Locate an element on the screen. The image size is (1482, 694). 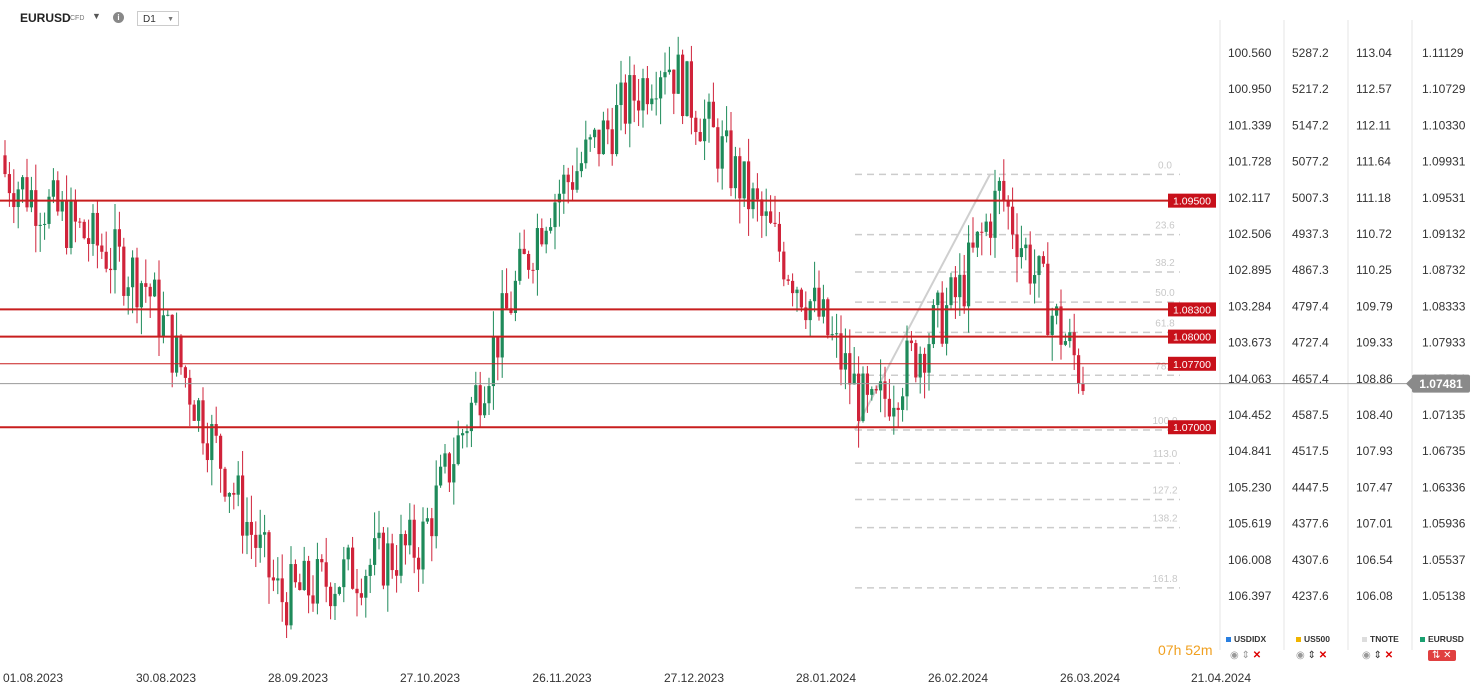
info-icon: i is located at coordinates (118, 17).